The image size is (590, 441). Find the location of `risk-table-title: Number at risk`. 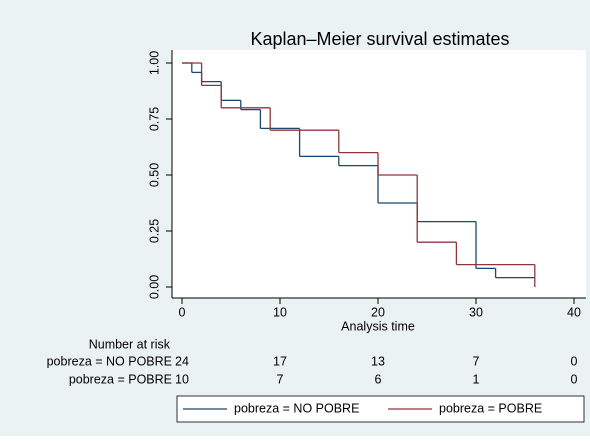

risk-table-title: Number at risk is located at coordinates (130, 344).